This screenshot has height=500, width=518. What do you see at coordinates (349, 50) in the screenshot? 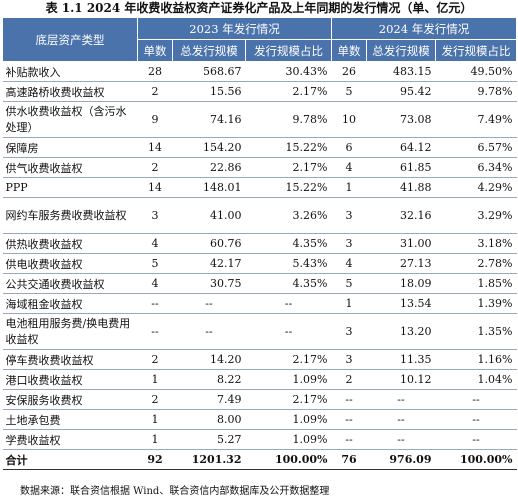
I see `header-count-2024: 单数` at bounding box center [349, 50].